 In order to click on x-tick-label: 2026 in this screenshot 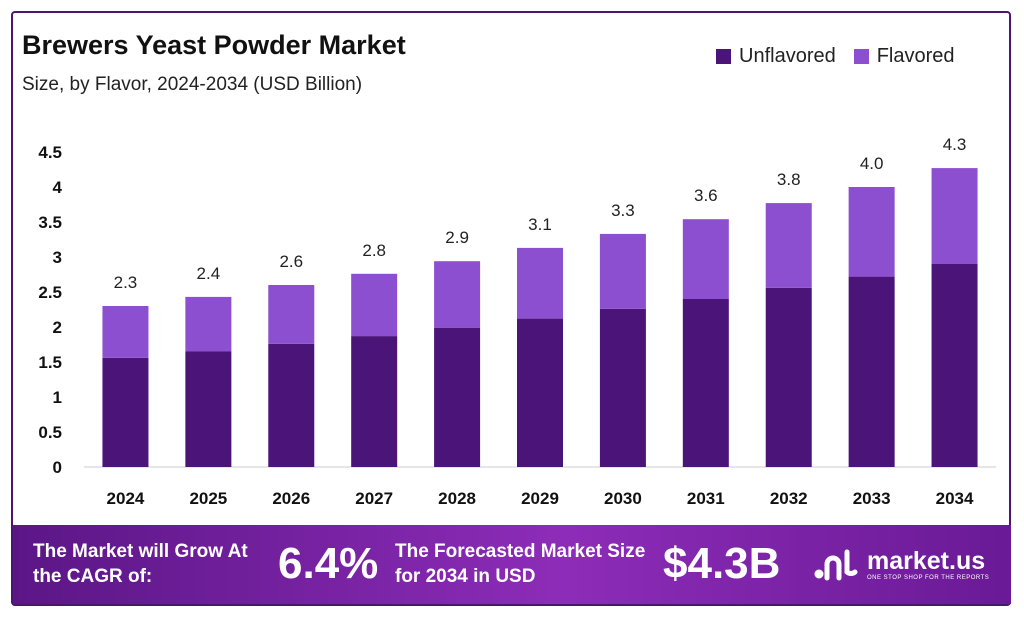, I will do `click(291, 498)`.